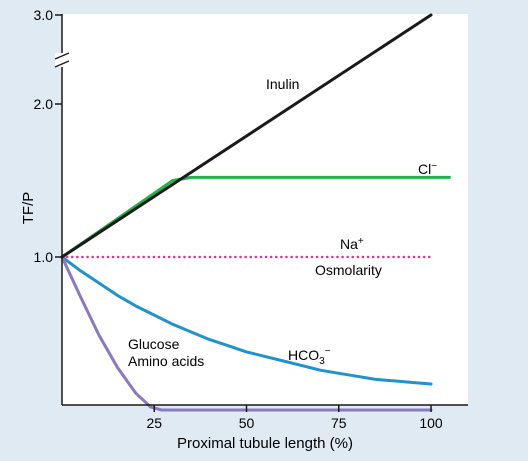 The image size is (528, 461). Describe the element at coordinates (431, 423) in the screenshot. I see `x-tick-label: 100` at that location.